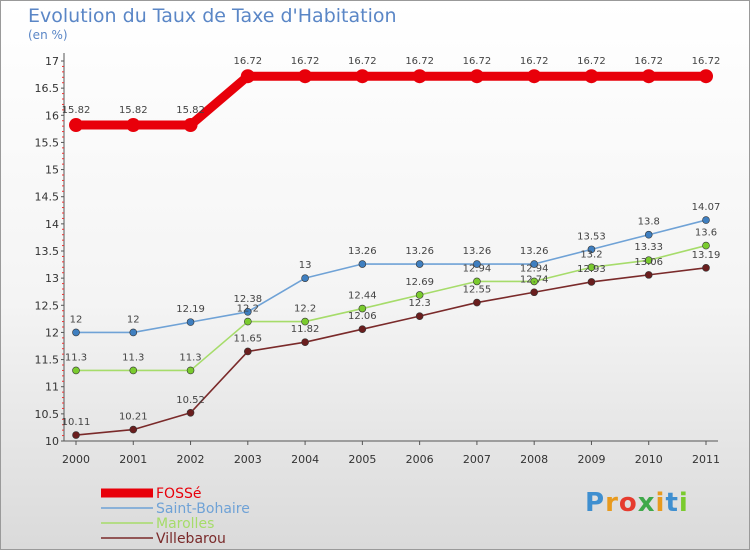 Image resolution: width=750 pixels, height=550 pixels. I want to click on y-tick-label: 15, so click(52, 170).